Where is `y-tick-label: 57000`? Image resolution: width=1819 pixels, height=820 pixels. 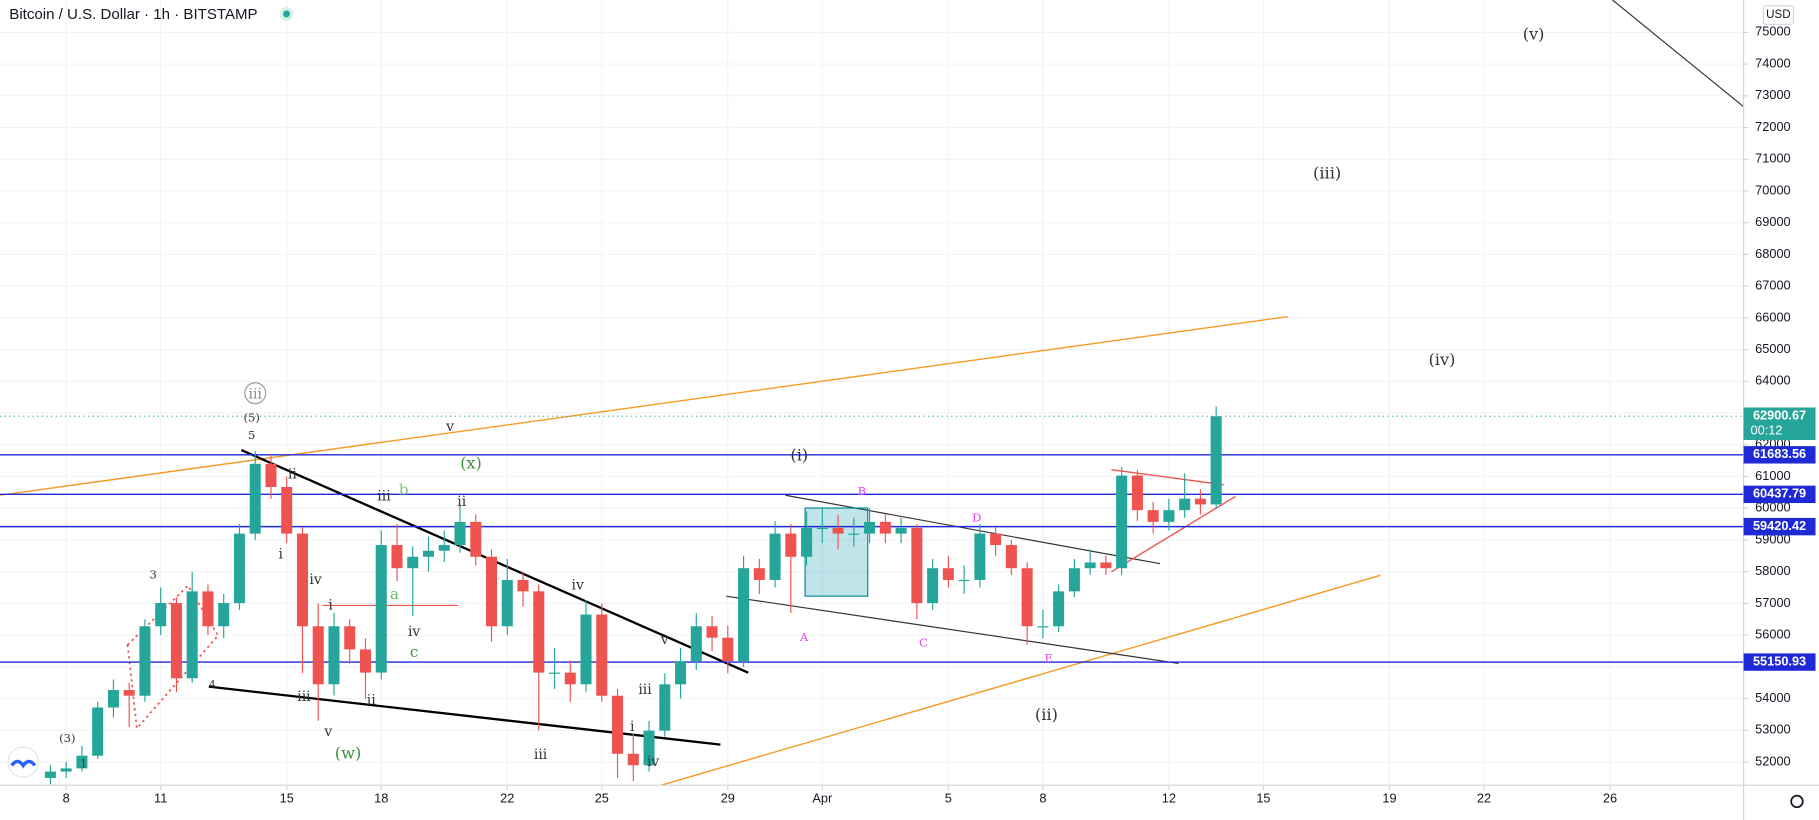
y-tick-label: 57000 is located at coordinates (1772, 602).